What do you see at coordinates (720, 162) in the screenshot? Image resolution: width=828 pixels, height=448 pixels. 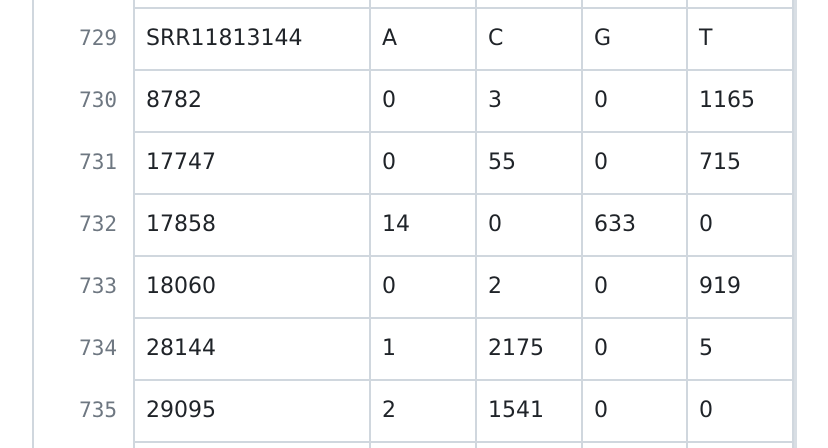 I see `cell: 715` at bounding box center [720, 162].